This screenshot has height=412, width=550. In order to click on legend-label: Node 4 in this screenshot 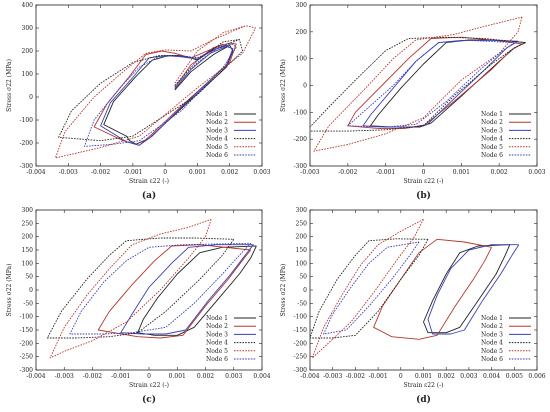, I will do `click(492, 139)`.